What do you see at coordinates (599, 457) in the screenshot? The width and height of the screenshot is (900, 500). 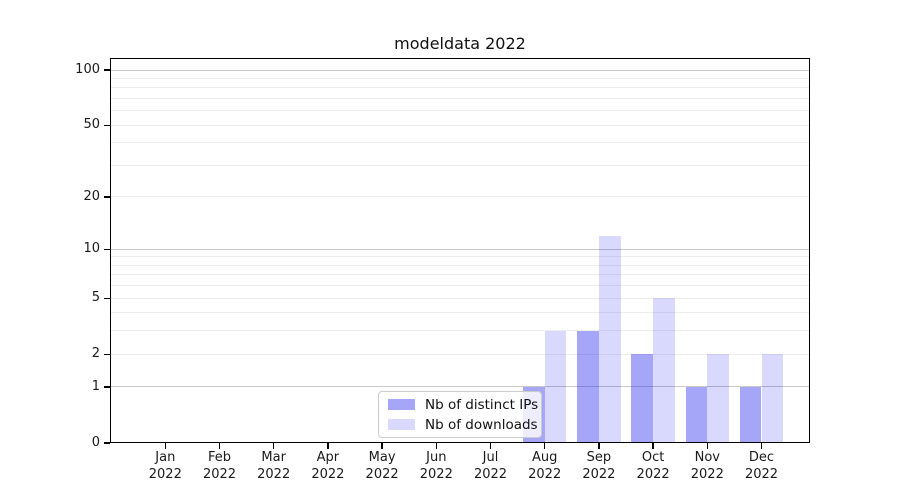 I see `x-tick-label-line: Sep` at bounding box center [599, 457].